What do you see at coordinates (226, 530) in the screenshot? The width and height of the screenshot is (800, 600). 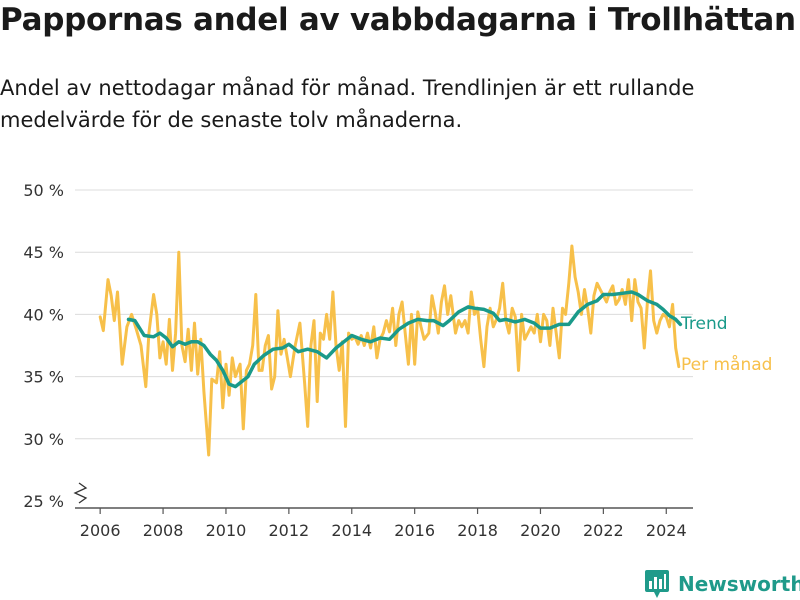 I see `x-tick-label: 2010` at bounding box center [226, 530].